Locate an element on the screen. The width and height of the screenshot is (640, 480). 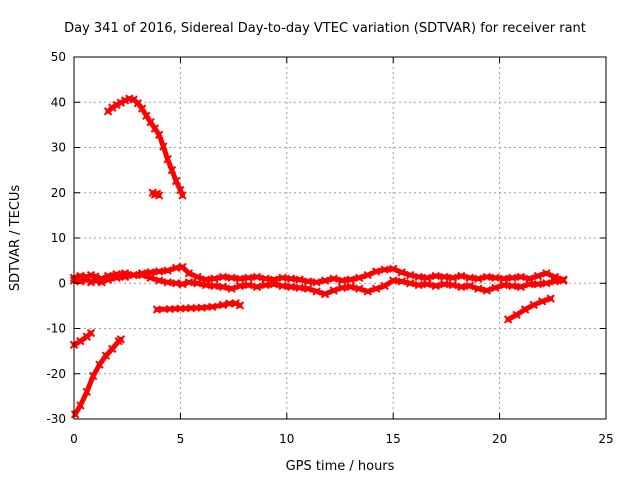
y-axis-label: SDTVAR / TECUs is located at coordinates (15, 238).